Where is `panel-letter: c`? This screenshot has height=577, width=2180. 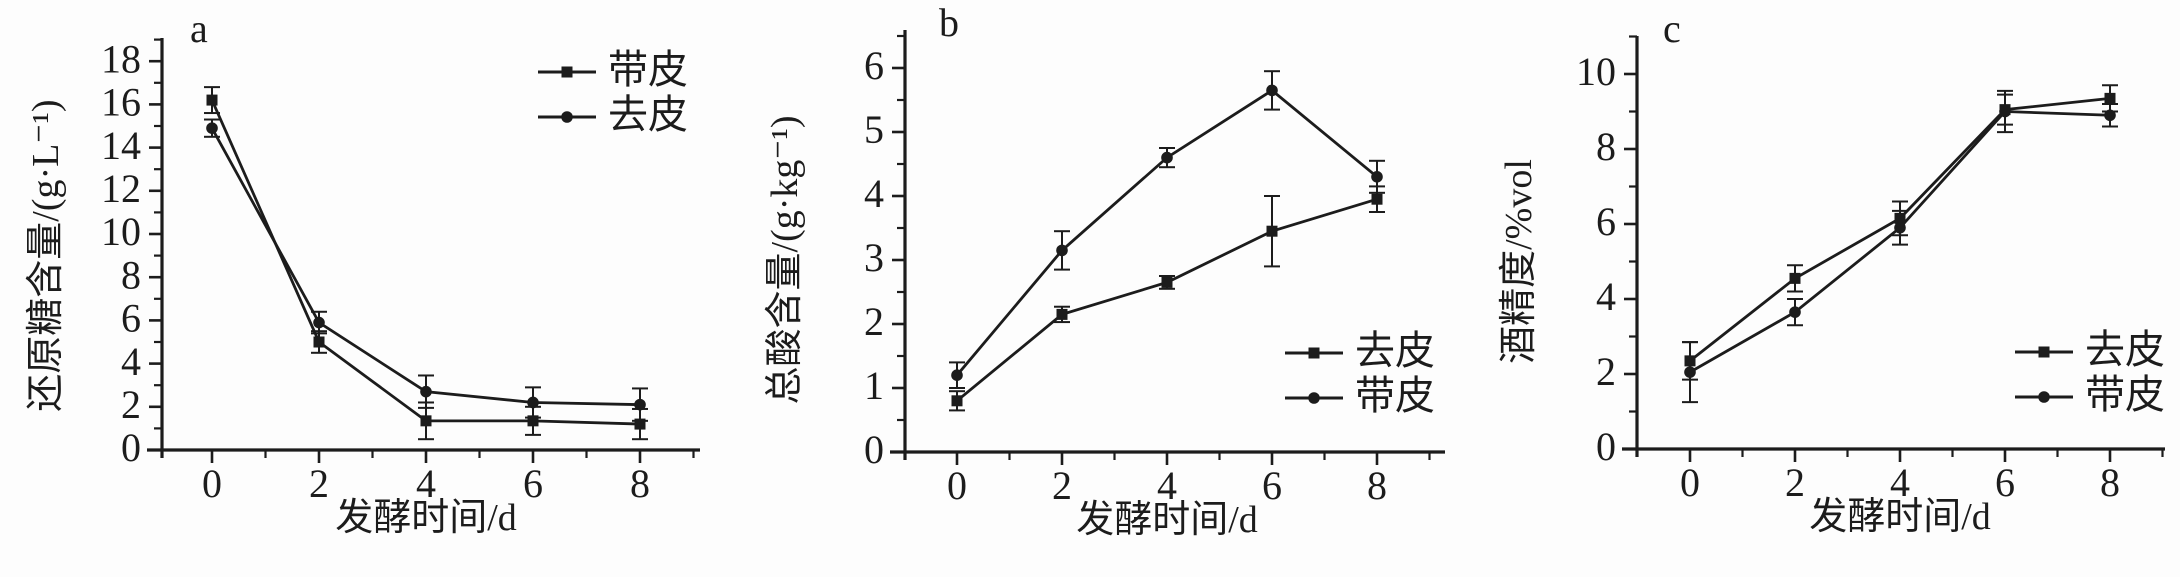 panel-letter: c is located at coordinates (1672, 28).